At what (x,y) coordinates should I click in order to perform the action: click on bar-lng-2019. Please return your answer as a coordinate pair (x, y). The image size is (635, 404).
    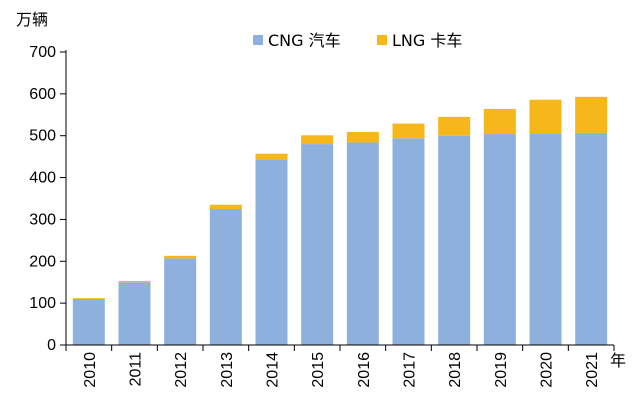
    Looking at the image, I should click on (499, 121).